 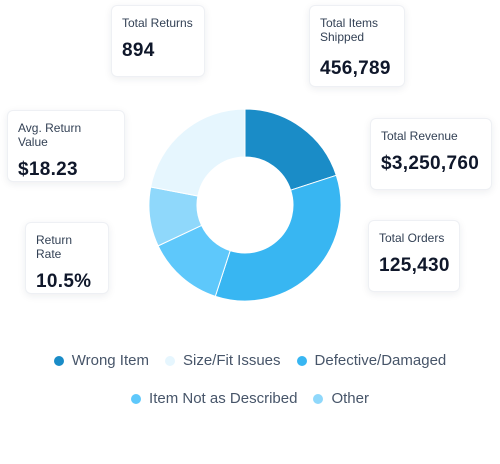 What do you see at coordinates (223, 398) in the screenshot?
I see `legend-label: Item Not as Described` at bounding box center [223, 398].